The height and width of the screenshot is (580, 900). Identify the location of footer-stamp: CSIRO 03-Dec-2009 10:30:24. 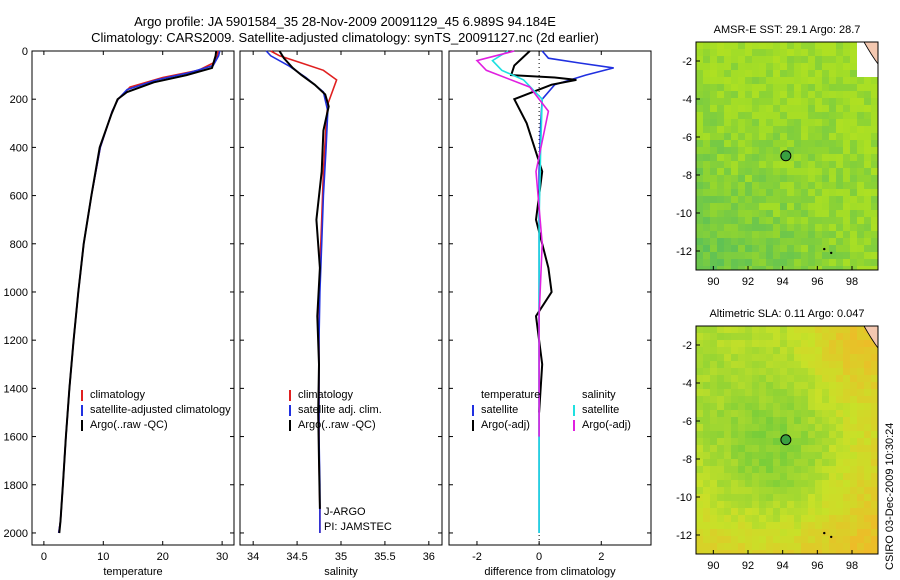
(890, 496).